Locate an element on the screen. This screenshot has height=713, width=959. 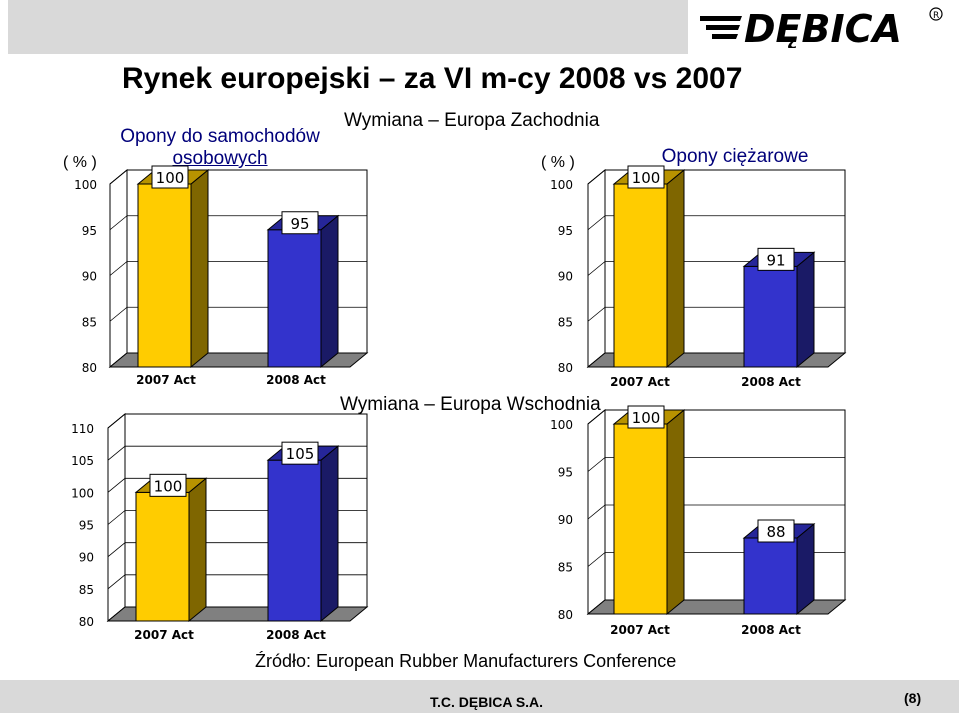
chart-2-ytick-label: 85 is located at coordinates (86, 590).